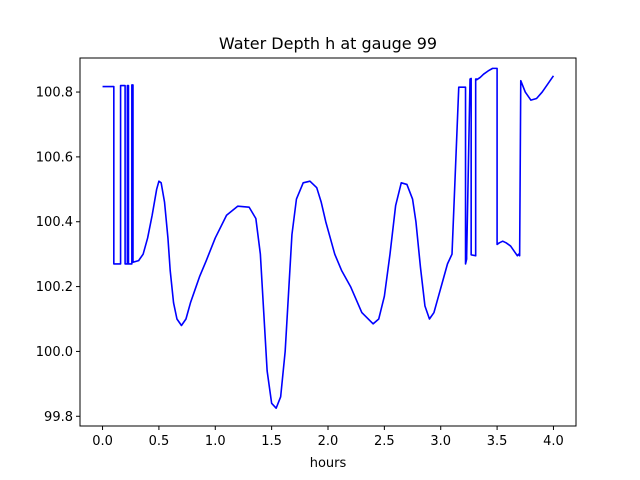 The height and width of the screenshot is (480, 640). What do you see at coordinates (384, 441) in the screenshot?
I see `x-tick-label: 2.5` at bounding box center [384, 441].